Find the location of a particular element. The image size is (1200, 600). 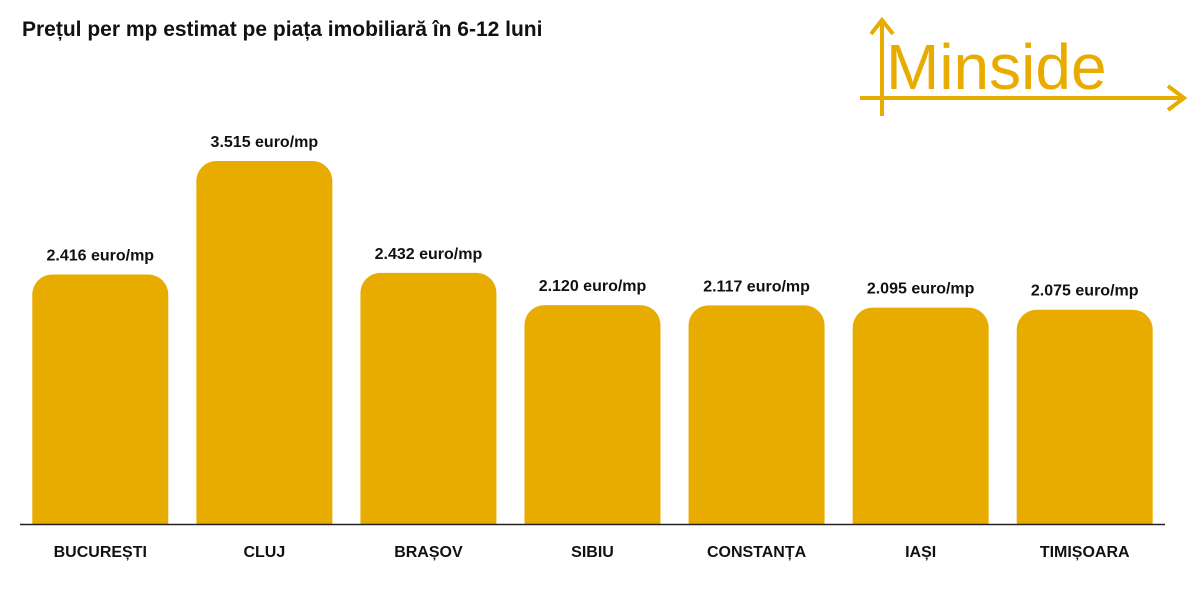

minside-logo: Minside is located at coordinates (1024, 67).